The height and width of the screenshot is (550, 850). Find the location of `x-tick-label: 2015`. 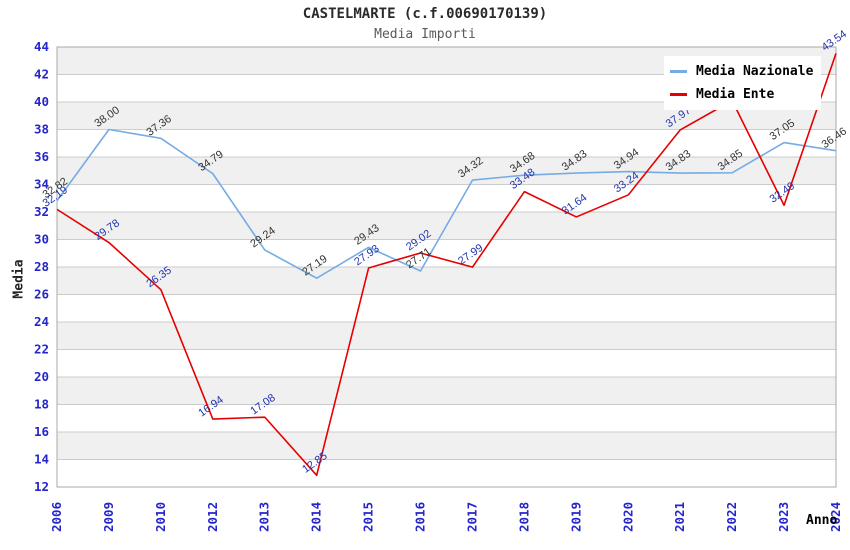

x-tick-label: 2015 is located at coordinates (368, 517).